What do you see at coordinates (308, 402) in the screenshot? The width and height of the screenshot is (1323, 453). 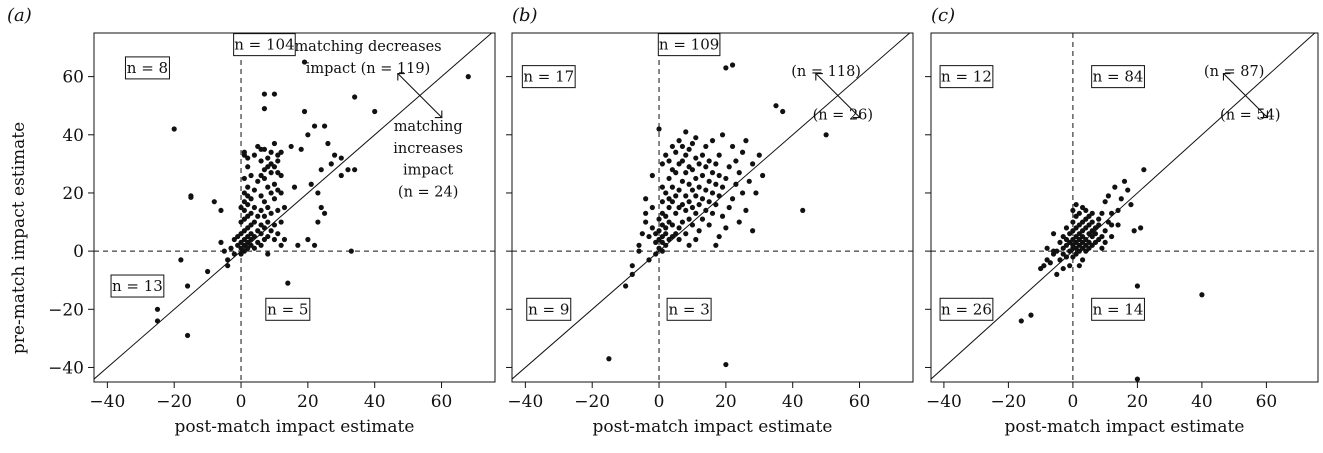 I see `x-tick-label: 20` at bounding box center [308, 402].